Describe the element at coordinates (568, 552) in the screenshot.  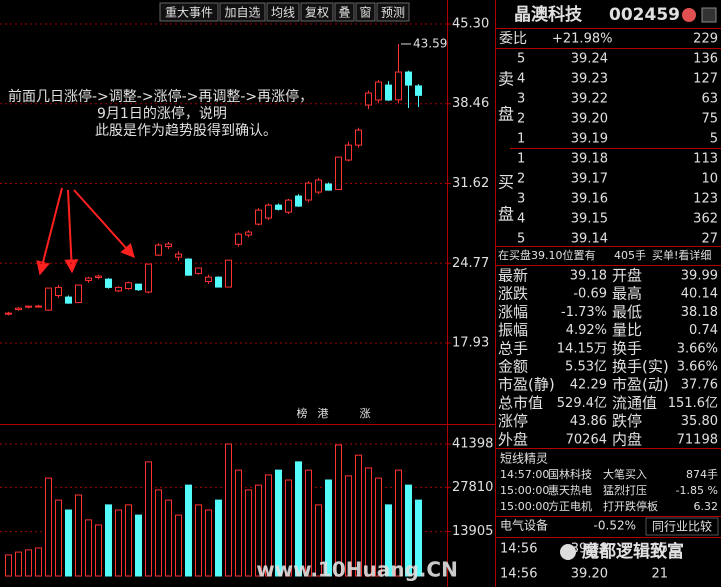
I see `wechat-icon` at that location.